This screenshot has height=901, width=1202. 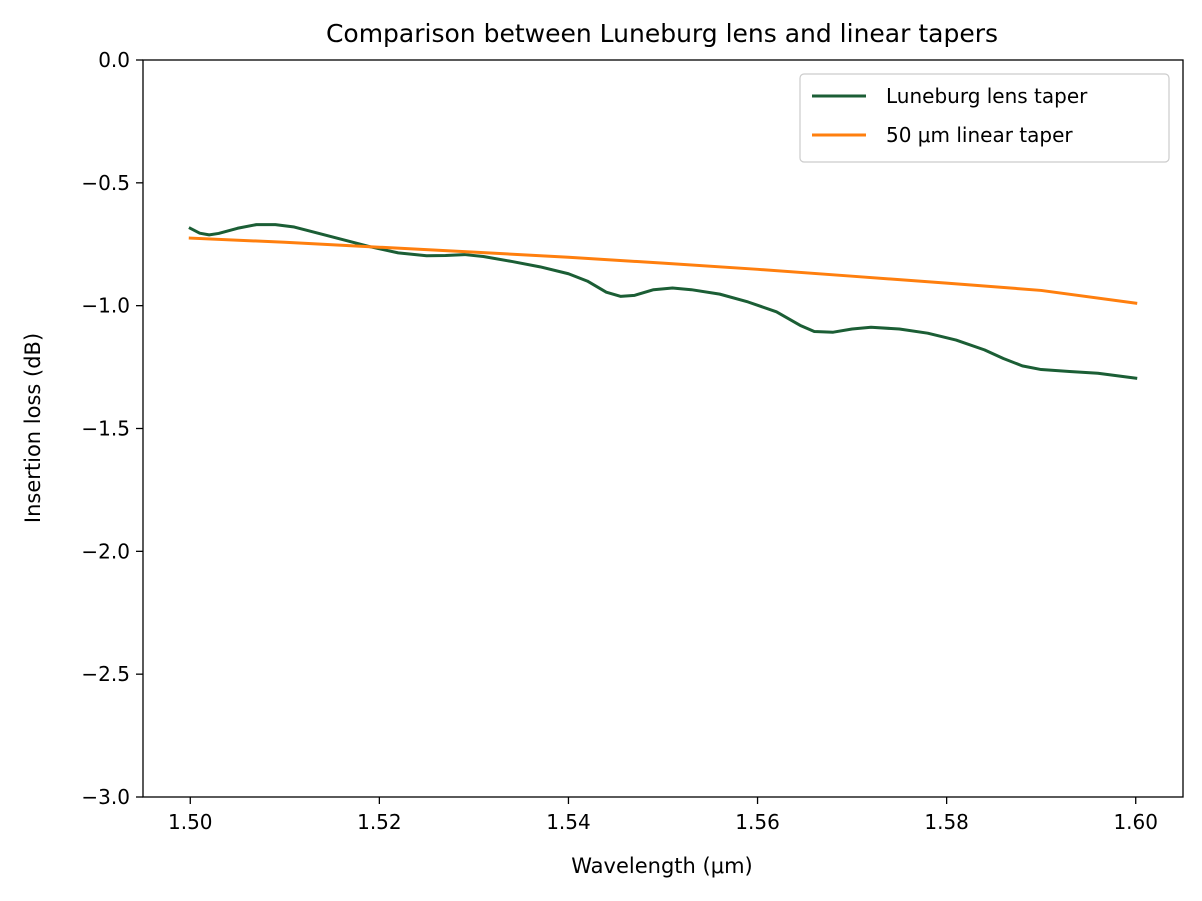 What do you see at coordinates (661, 866) in the screenshot?
I see `x-axis-label: Wavelength (μm)` at bounding box center [661, 866].